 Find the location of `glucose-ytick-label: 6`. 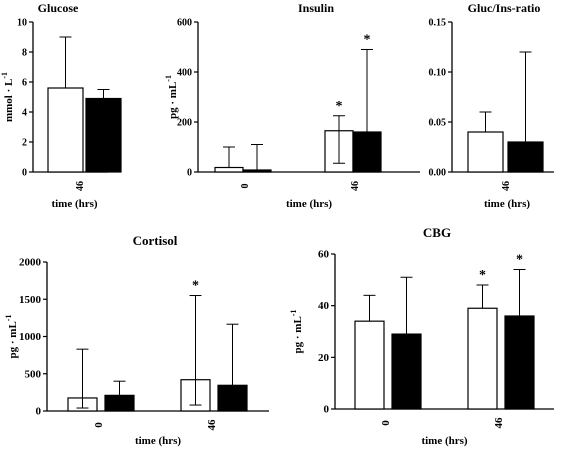

glucose-ytick-label: 6 is located at coordinates (24, 83).